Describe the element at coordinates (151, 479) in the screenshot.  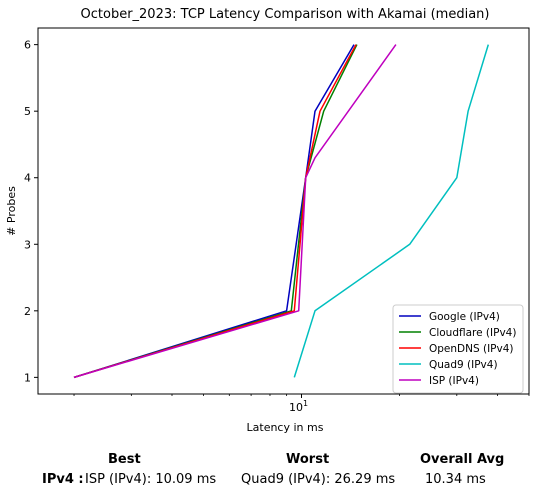
I see `summary-best-value: ISP (IPv4): 10.09 ms` at that location.